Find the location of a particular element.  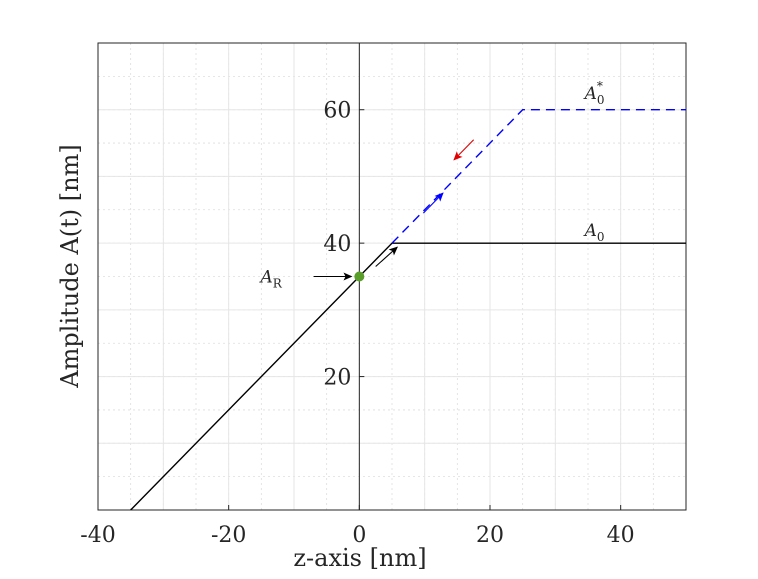

x-tick-label: -20 is located at coordinates (228, 535).